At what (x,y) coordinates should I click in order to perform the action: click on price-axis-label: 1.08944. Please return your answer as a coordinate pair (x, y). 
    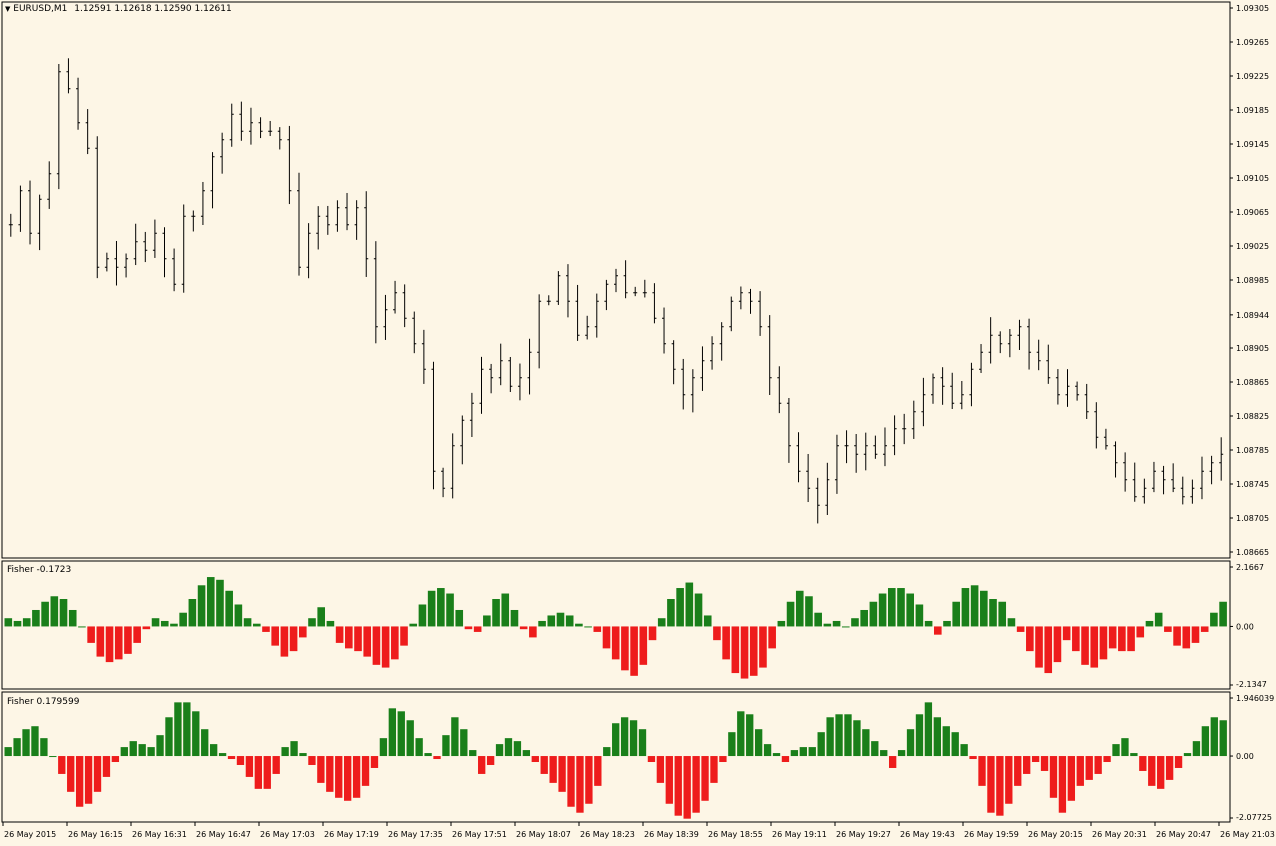
    Looking at the image, I should click on (1252, 315).